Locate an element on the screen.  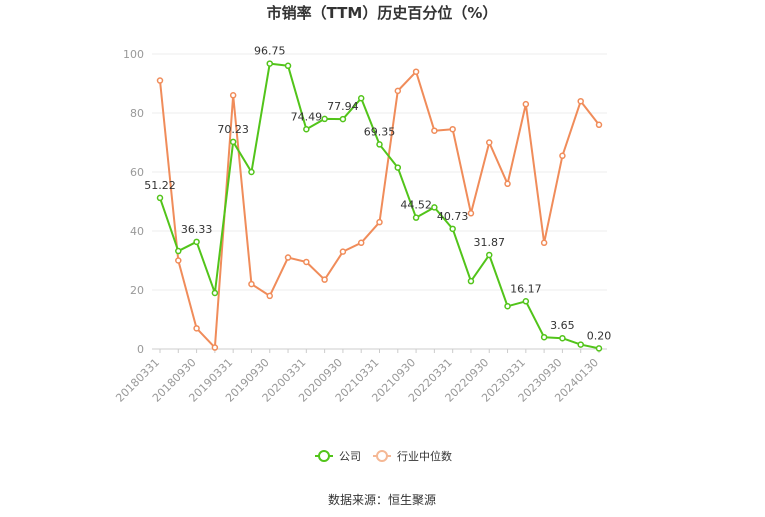
data-label-company: 3.65 is located at coordinates (562, 325).